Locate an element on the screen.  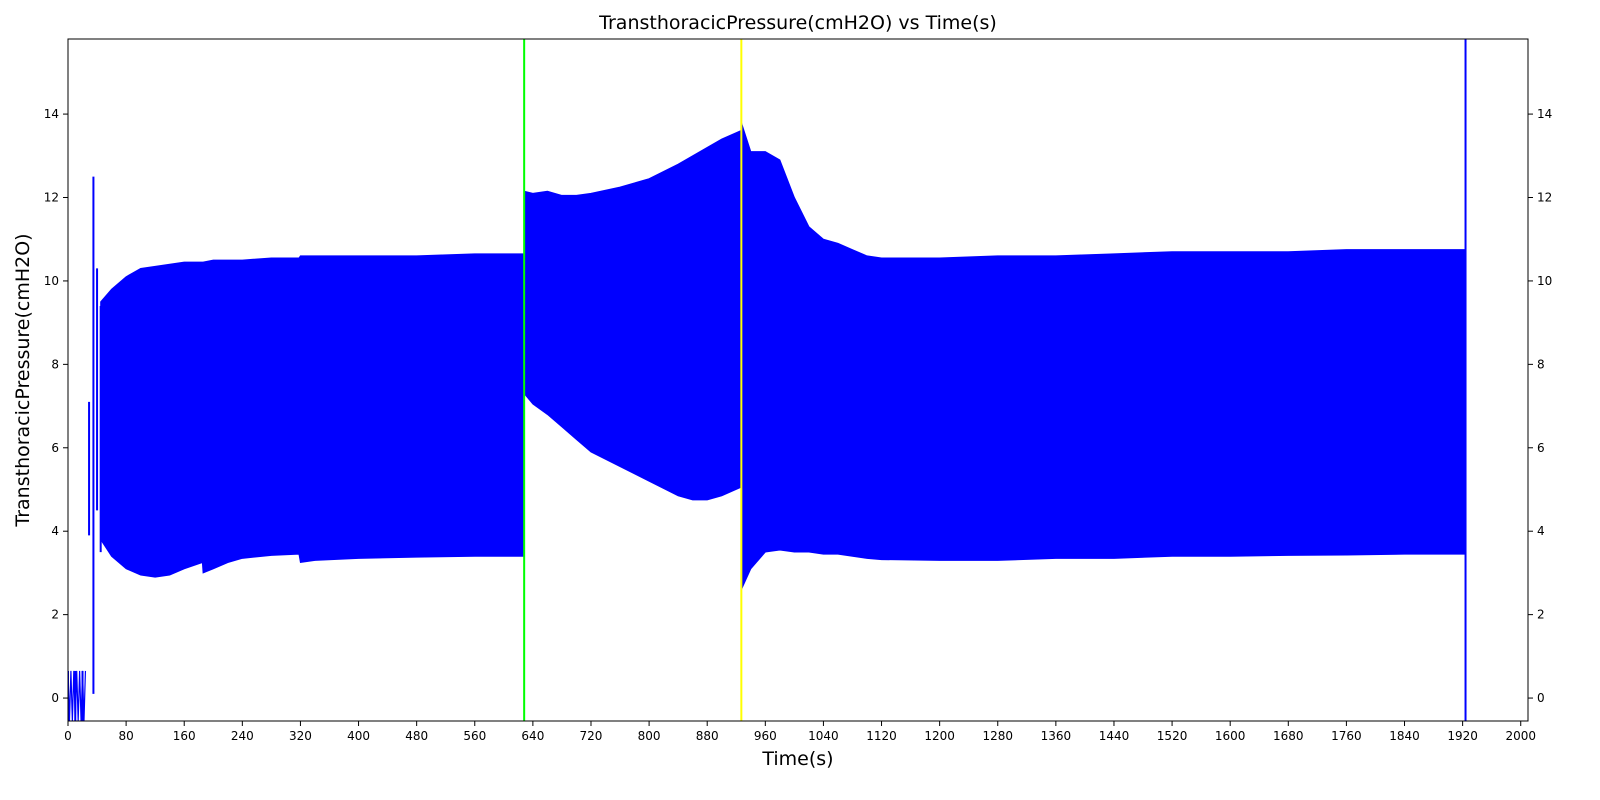
x-tick-label-1680: 1680 is located at coordinates (1288, 736).